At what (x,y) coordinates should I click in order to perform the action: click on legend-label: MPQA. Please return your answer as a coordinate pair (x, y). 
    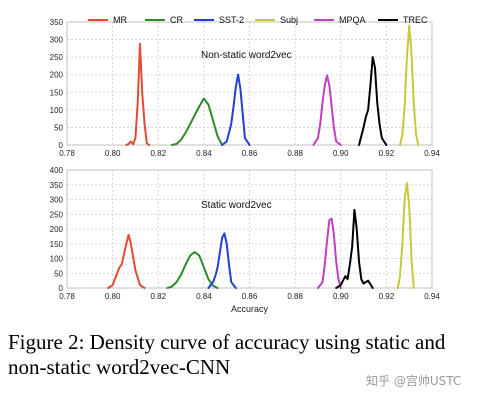
    Looking at the image, I should click on (352, 20).